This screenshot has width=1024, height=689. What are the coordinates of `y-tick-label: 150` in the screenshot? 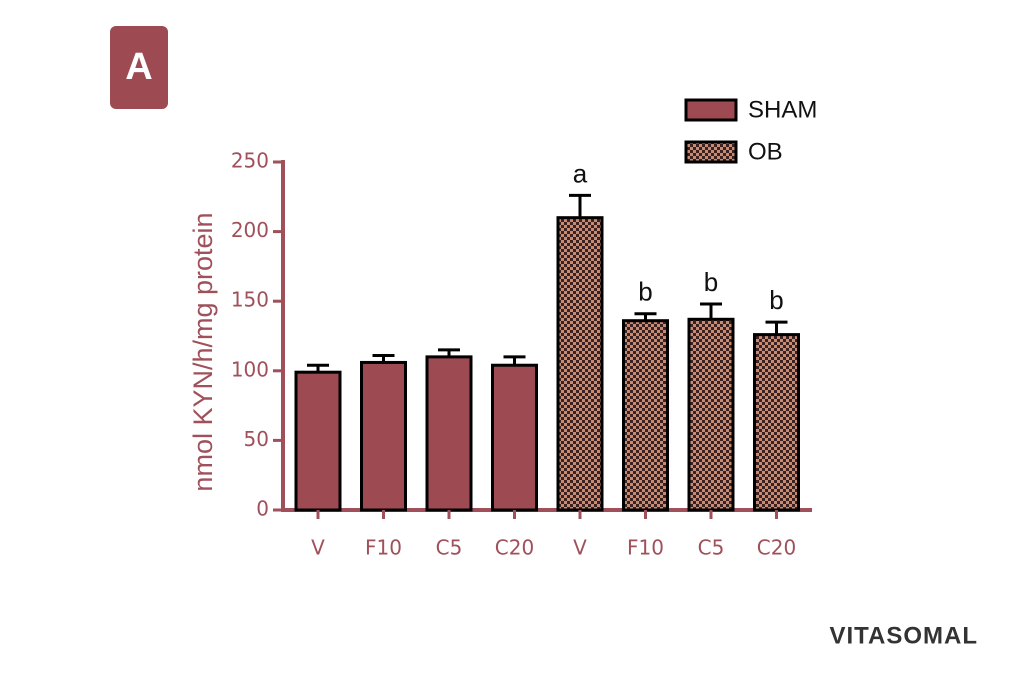 It's located at (250, 300).